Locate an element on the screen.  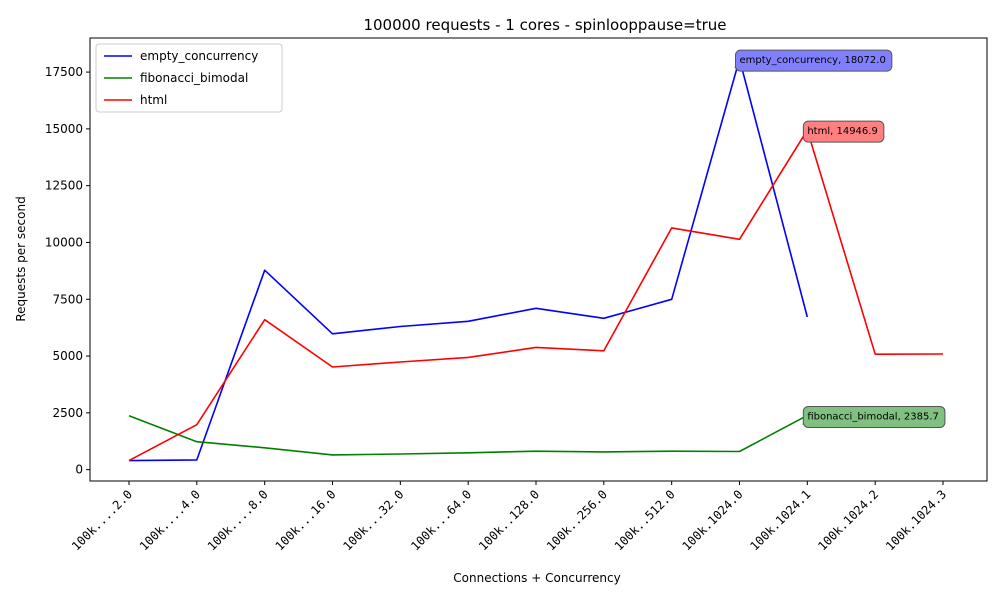
annotation-label: fibonacci_bimodal, 2385.7 is located at coordinates (873, 416).